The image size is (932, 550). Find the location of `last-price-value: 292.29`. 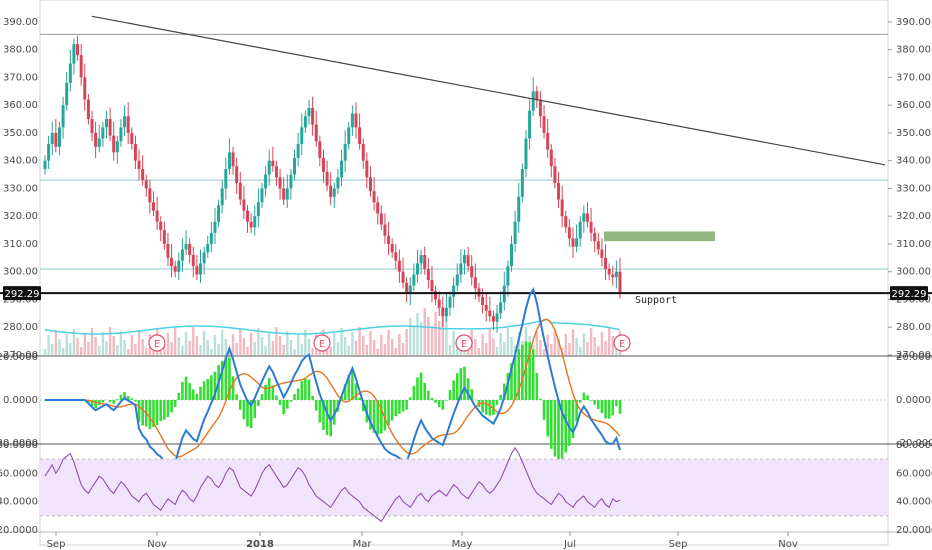

last-price-value: 292.29 is located at coordinates (909, 294).